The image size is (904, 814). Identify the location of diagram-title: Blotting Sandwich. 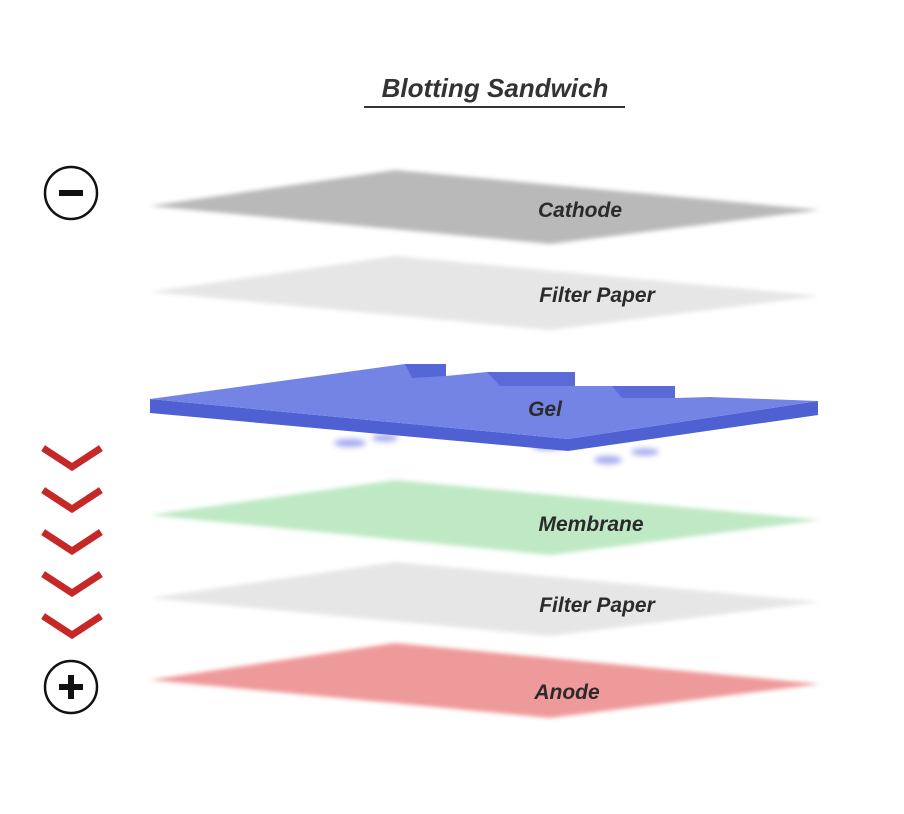
(495, 88).